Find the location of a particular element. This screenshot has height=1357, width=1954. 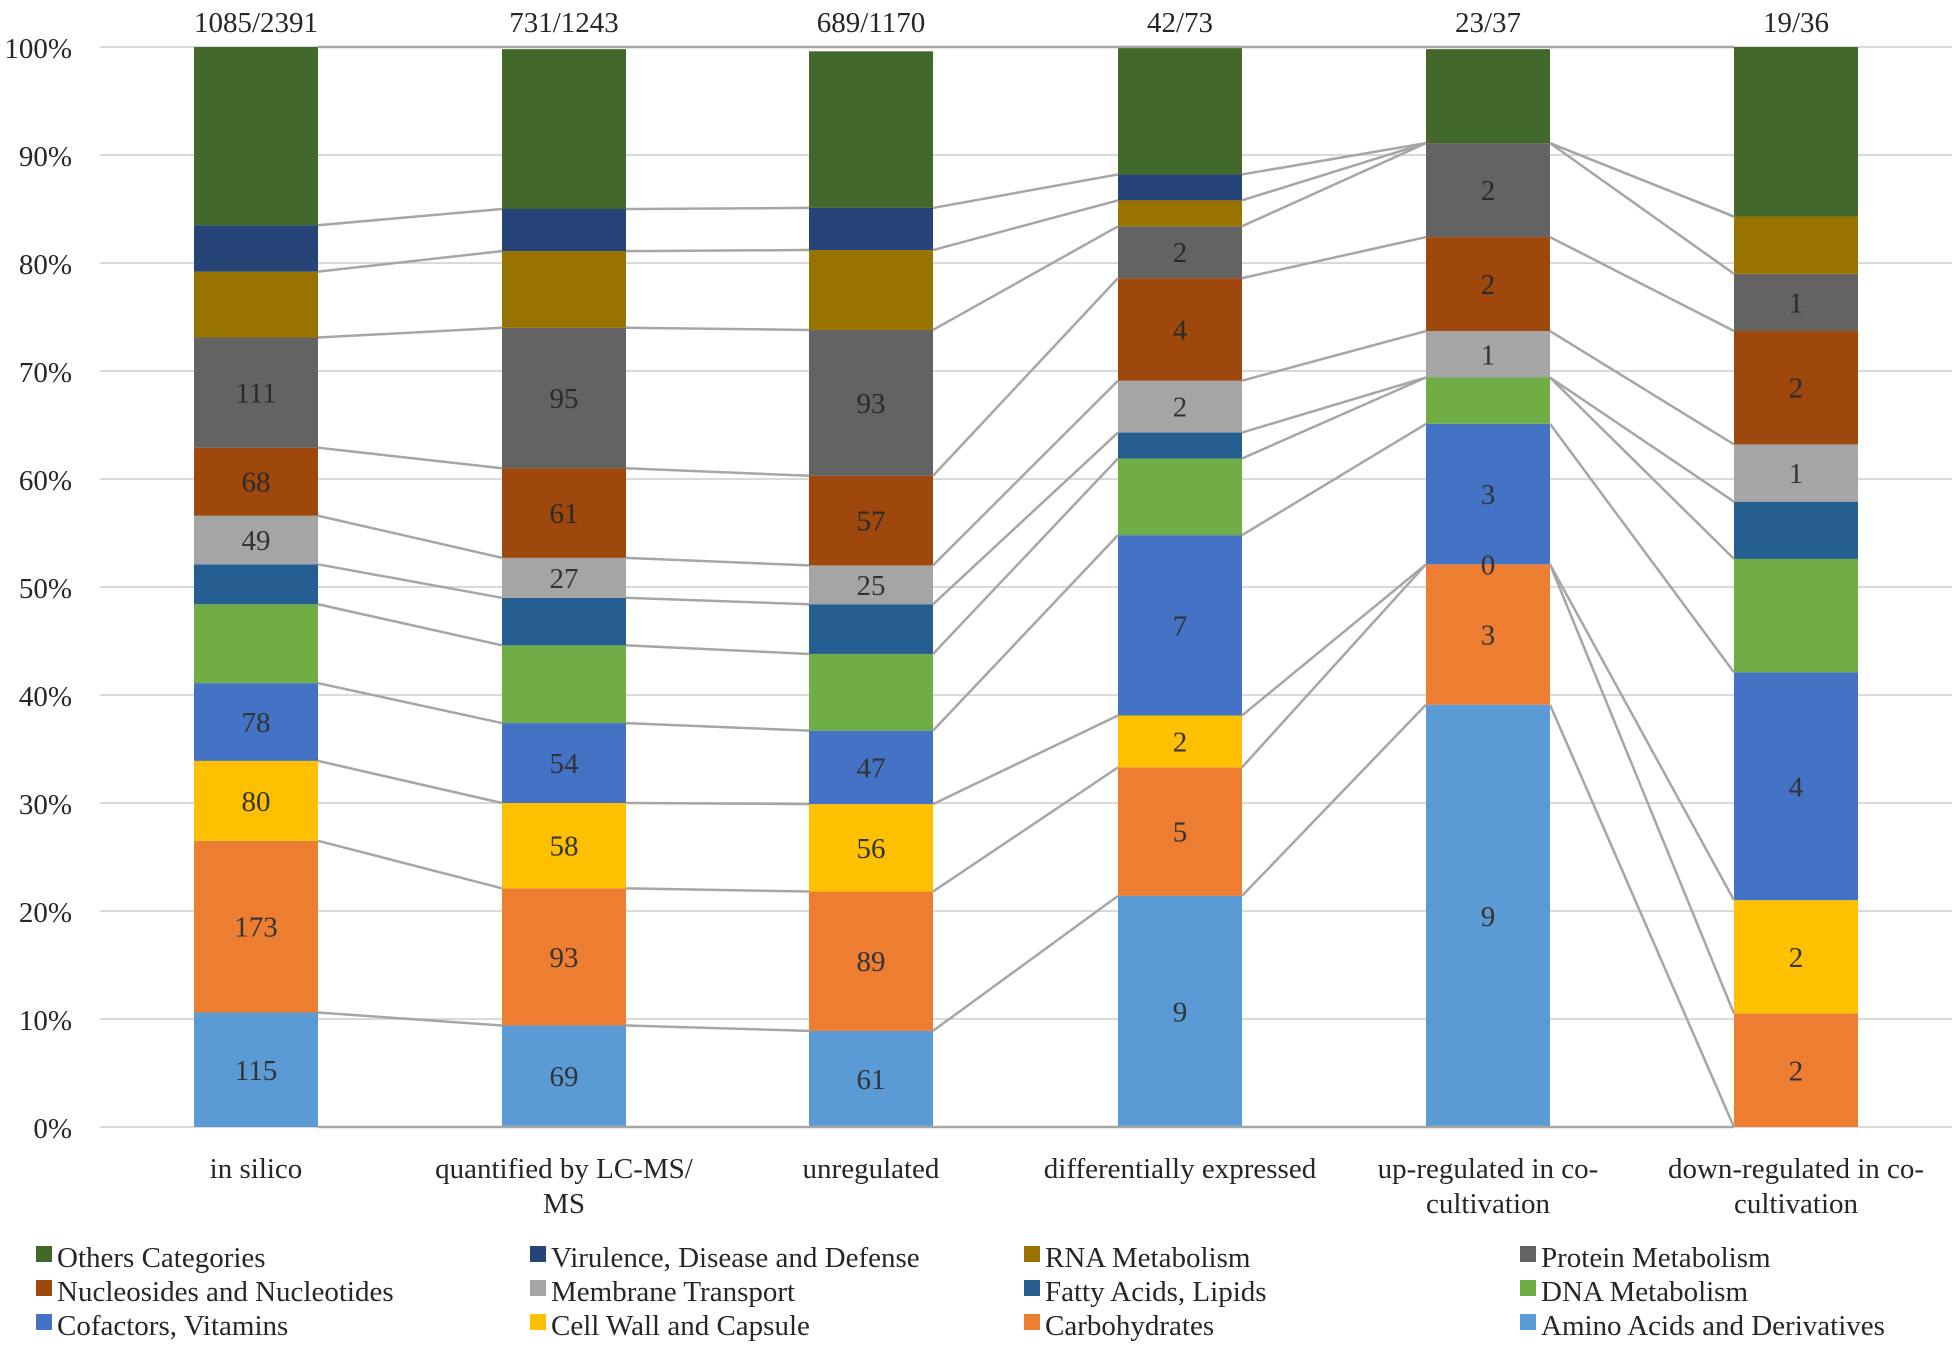

bar-totals: 1085/2391 731/1243 689/1170 42/73 23/37 19/36 is located at coordinates (1011, 23).